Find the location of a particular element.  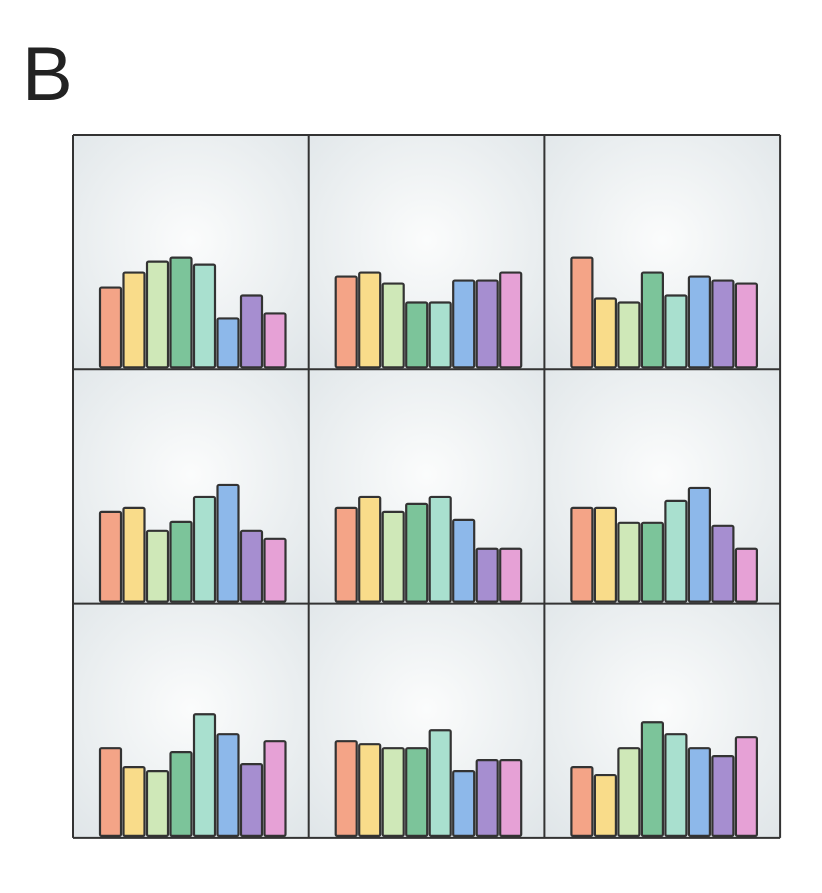

panel-label: B is located at coordinates (47, 74).